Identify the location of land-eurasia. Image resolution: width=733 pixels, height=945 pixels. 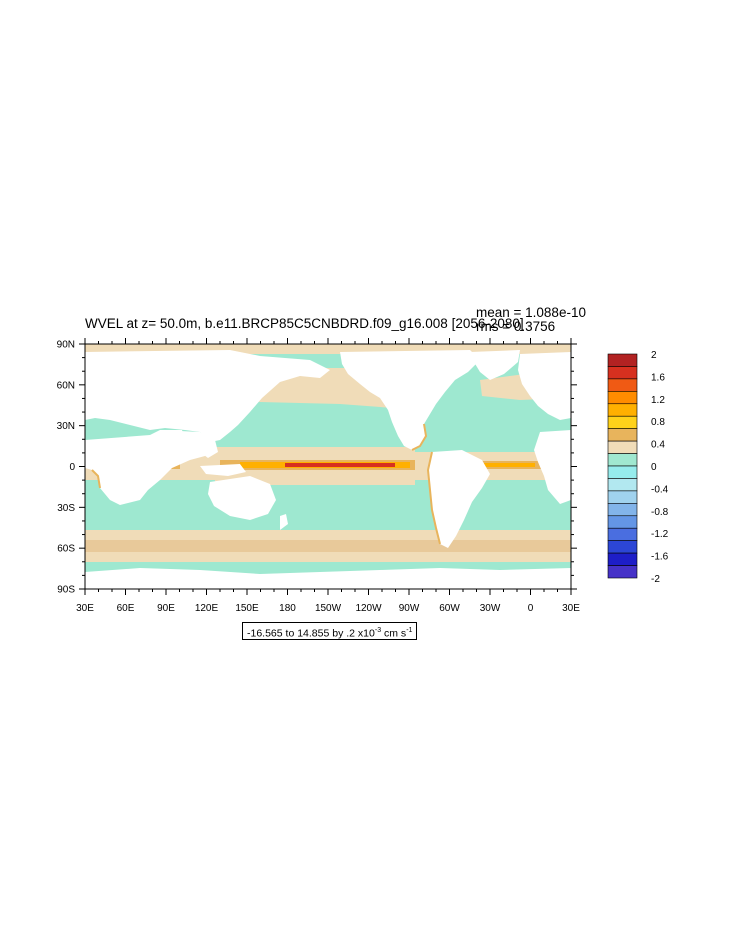
(207, 396).